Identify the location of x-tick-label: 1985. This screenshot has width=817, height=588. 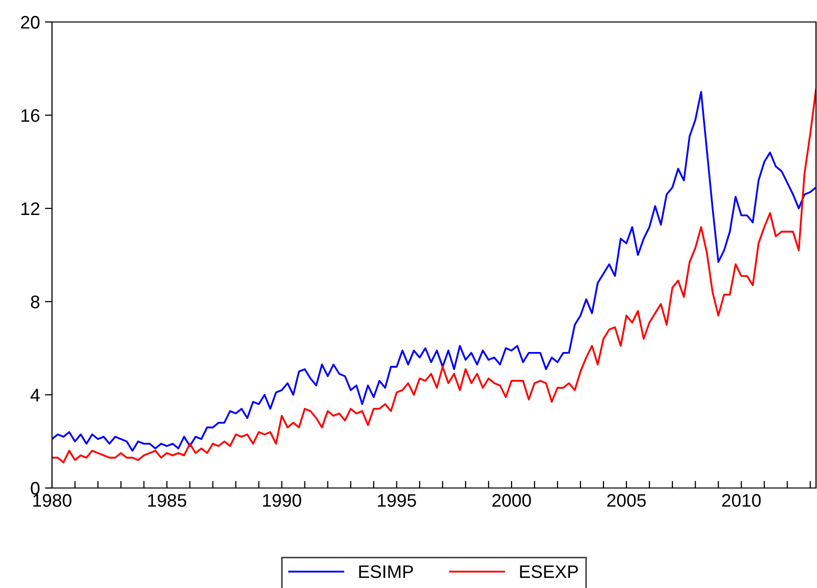
(167, 500).